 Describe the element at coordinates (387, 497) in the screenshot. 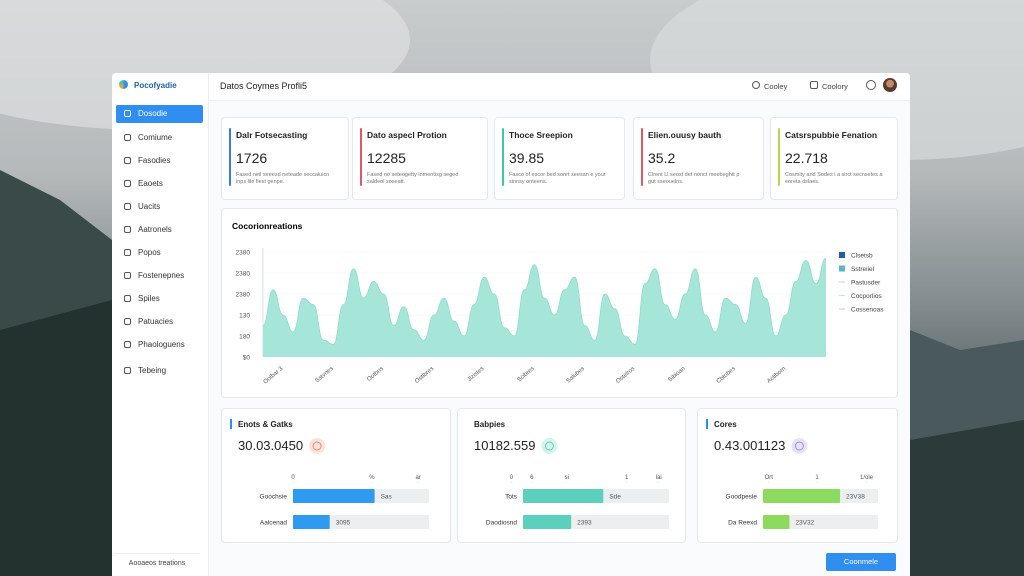

I see `bar-note: Sas` at that location.